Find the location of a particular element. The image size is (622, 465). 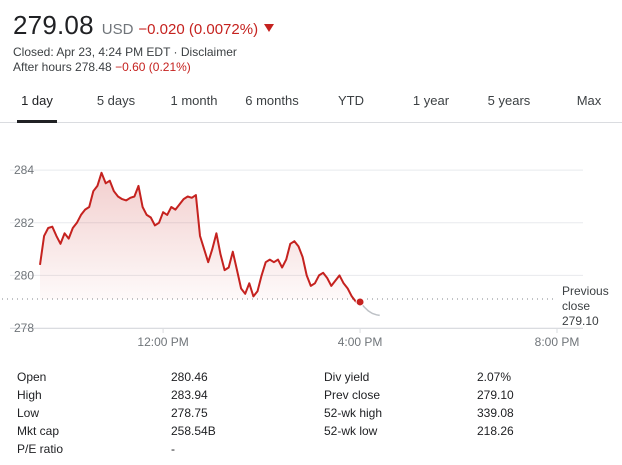

after-hours-line is located at coordinates (369, 309).